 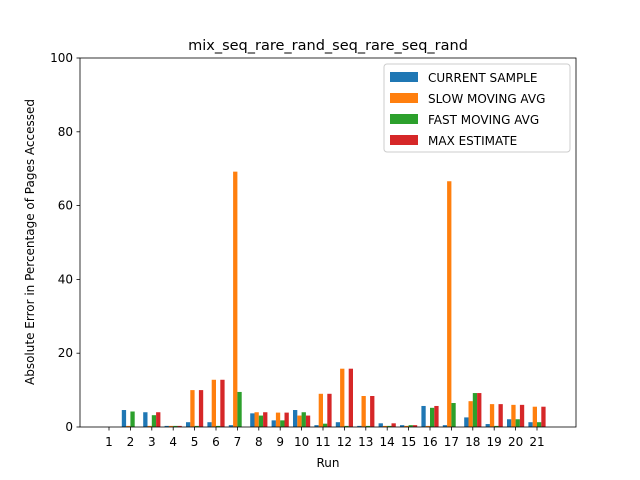 I want to click on x-tick-label: 2, so click(x=131, y=442).